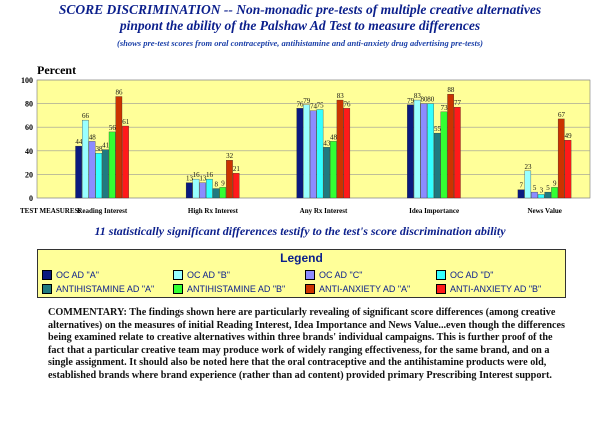 This screenshot has height=436, width=600. What do you see at coordinates (230, 156) in the screenshot?
I see `bar-value-label: 32` at bounding box center [230, 156].